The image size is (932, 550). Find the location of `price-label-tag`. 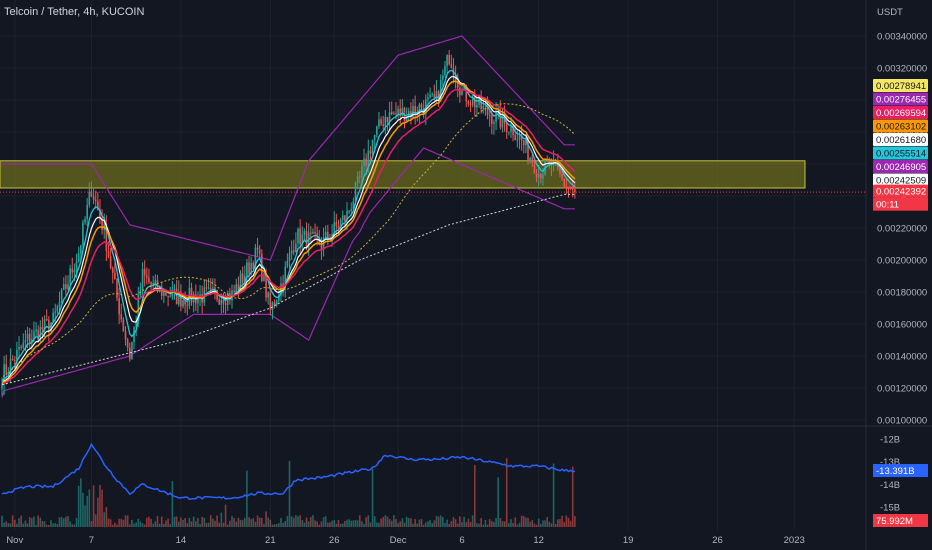

price-label-tag is located at coordinates (900, 112).